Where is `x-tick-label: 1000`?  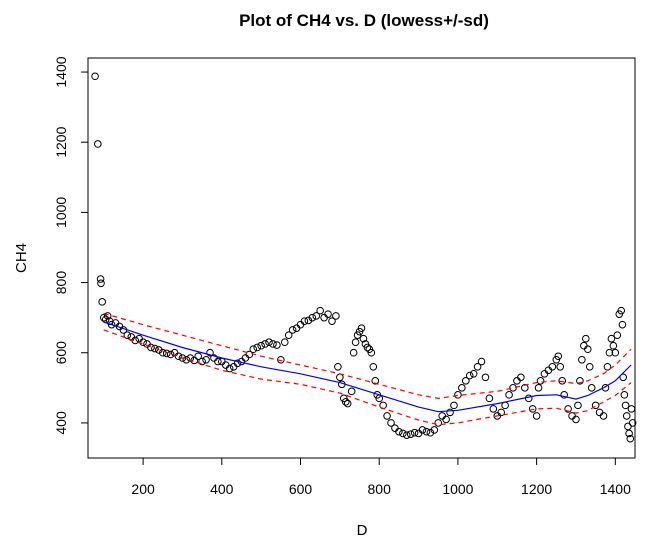
x-tick-label: 1000 is located at coordinates (457, 489).